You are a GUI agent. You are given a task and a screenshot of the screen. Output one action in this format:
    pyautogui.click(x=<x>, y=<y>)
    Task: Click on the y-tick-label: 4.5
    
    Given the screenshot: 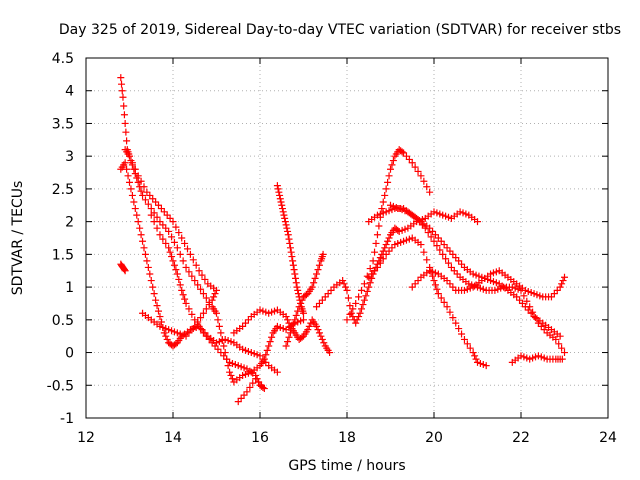 What is the action you would take?
    pyautogui.click(x=63, y=59)
    